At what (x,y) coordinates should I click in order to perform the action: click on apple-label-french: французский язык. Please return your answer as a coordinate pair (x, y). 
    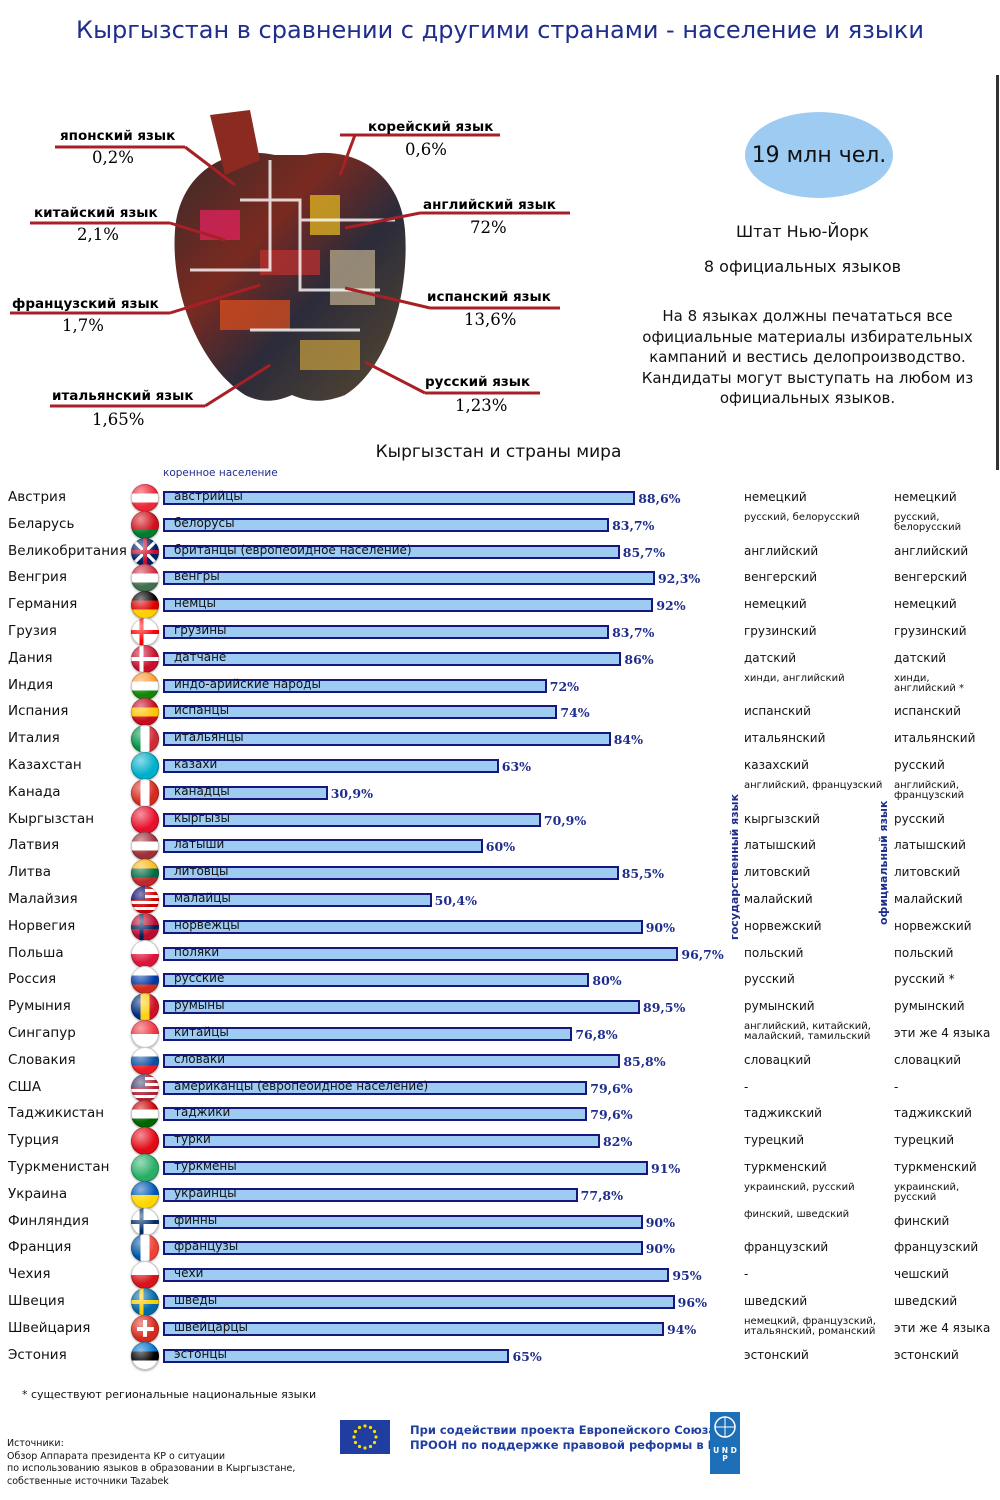
    Looking at the image, I should click on (85, 304).